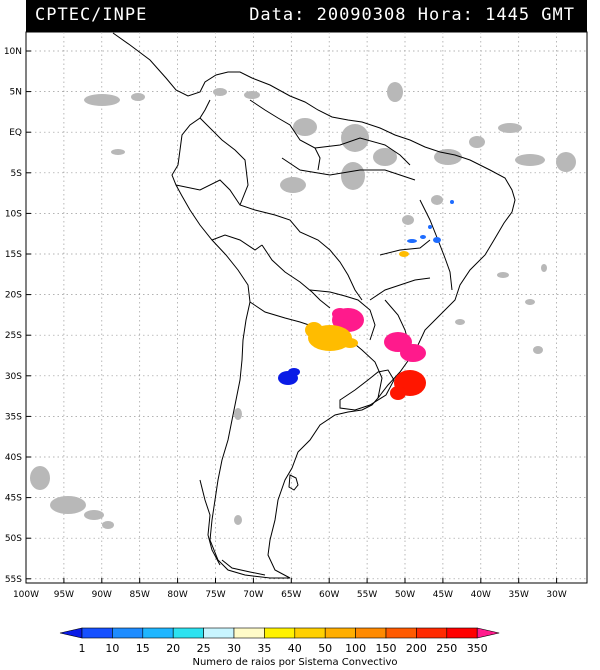 Image resolution: width=600 pixels, height=670 pixels. I want to click on colorbar-tick-label: 250, so click(446, 648).